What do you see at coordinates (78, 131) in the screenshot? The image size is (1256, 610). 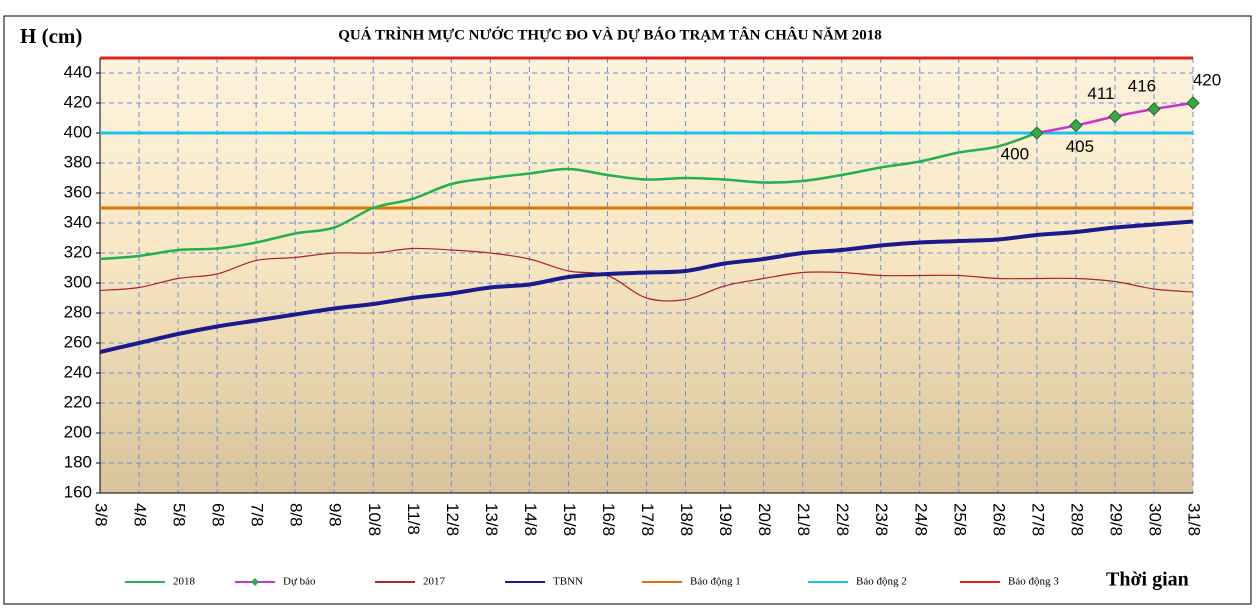 I see `y-tick-label: 400` at bounding box center [78, 131].